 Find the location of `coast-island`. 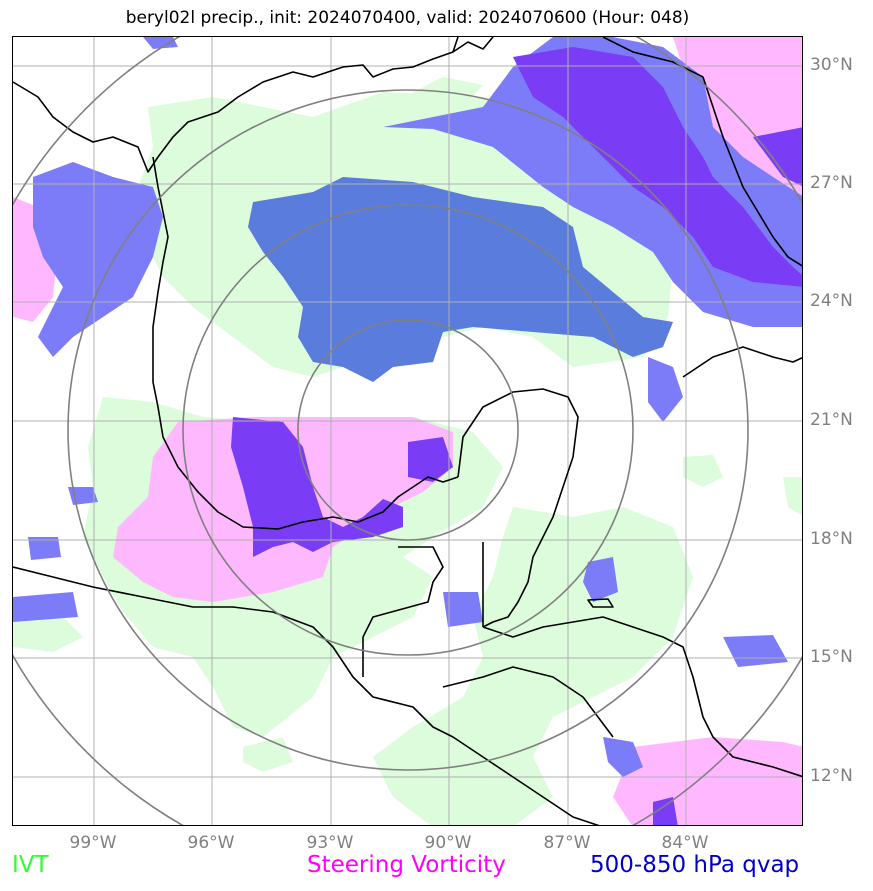

coast-island is located at coordinates (600, 603).